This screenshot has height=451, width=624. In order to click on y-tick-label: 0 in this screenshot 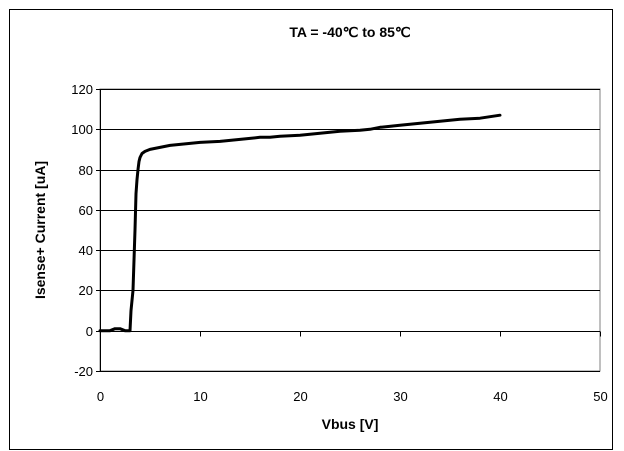, I will do `click(89, 331)`.